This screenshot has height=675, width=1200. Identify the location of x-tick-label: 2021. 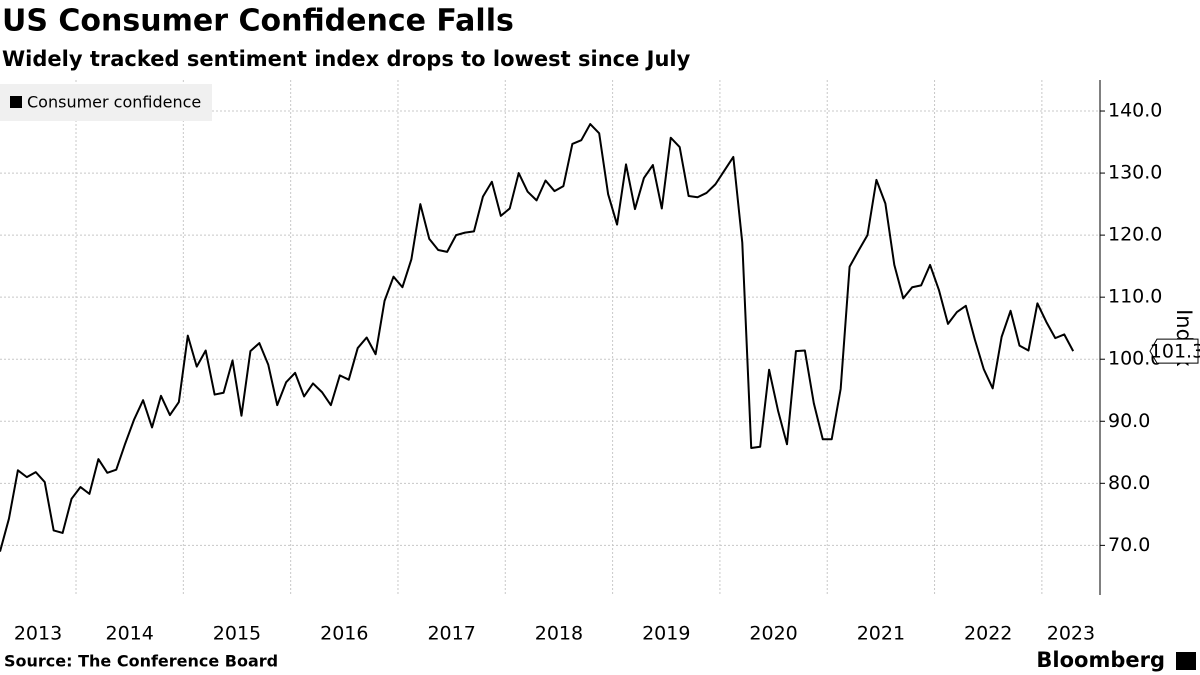
(881, 634).